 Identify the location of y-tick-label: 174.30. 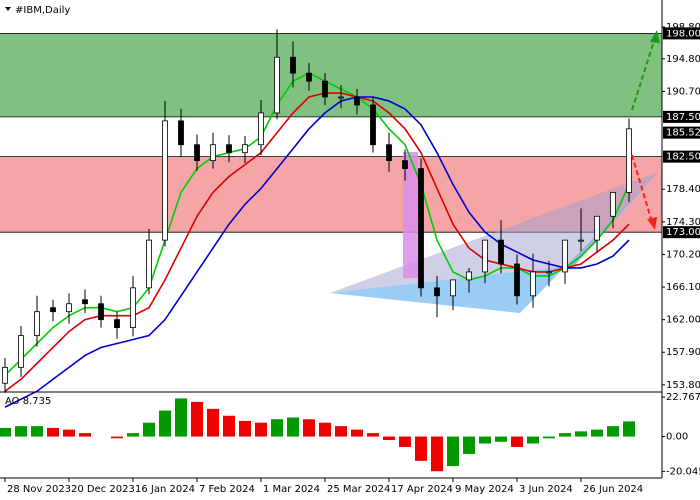
(683, 222).